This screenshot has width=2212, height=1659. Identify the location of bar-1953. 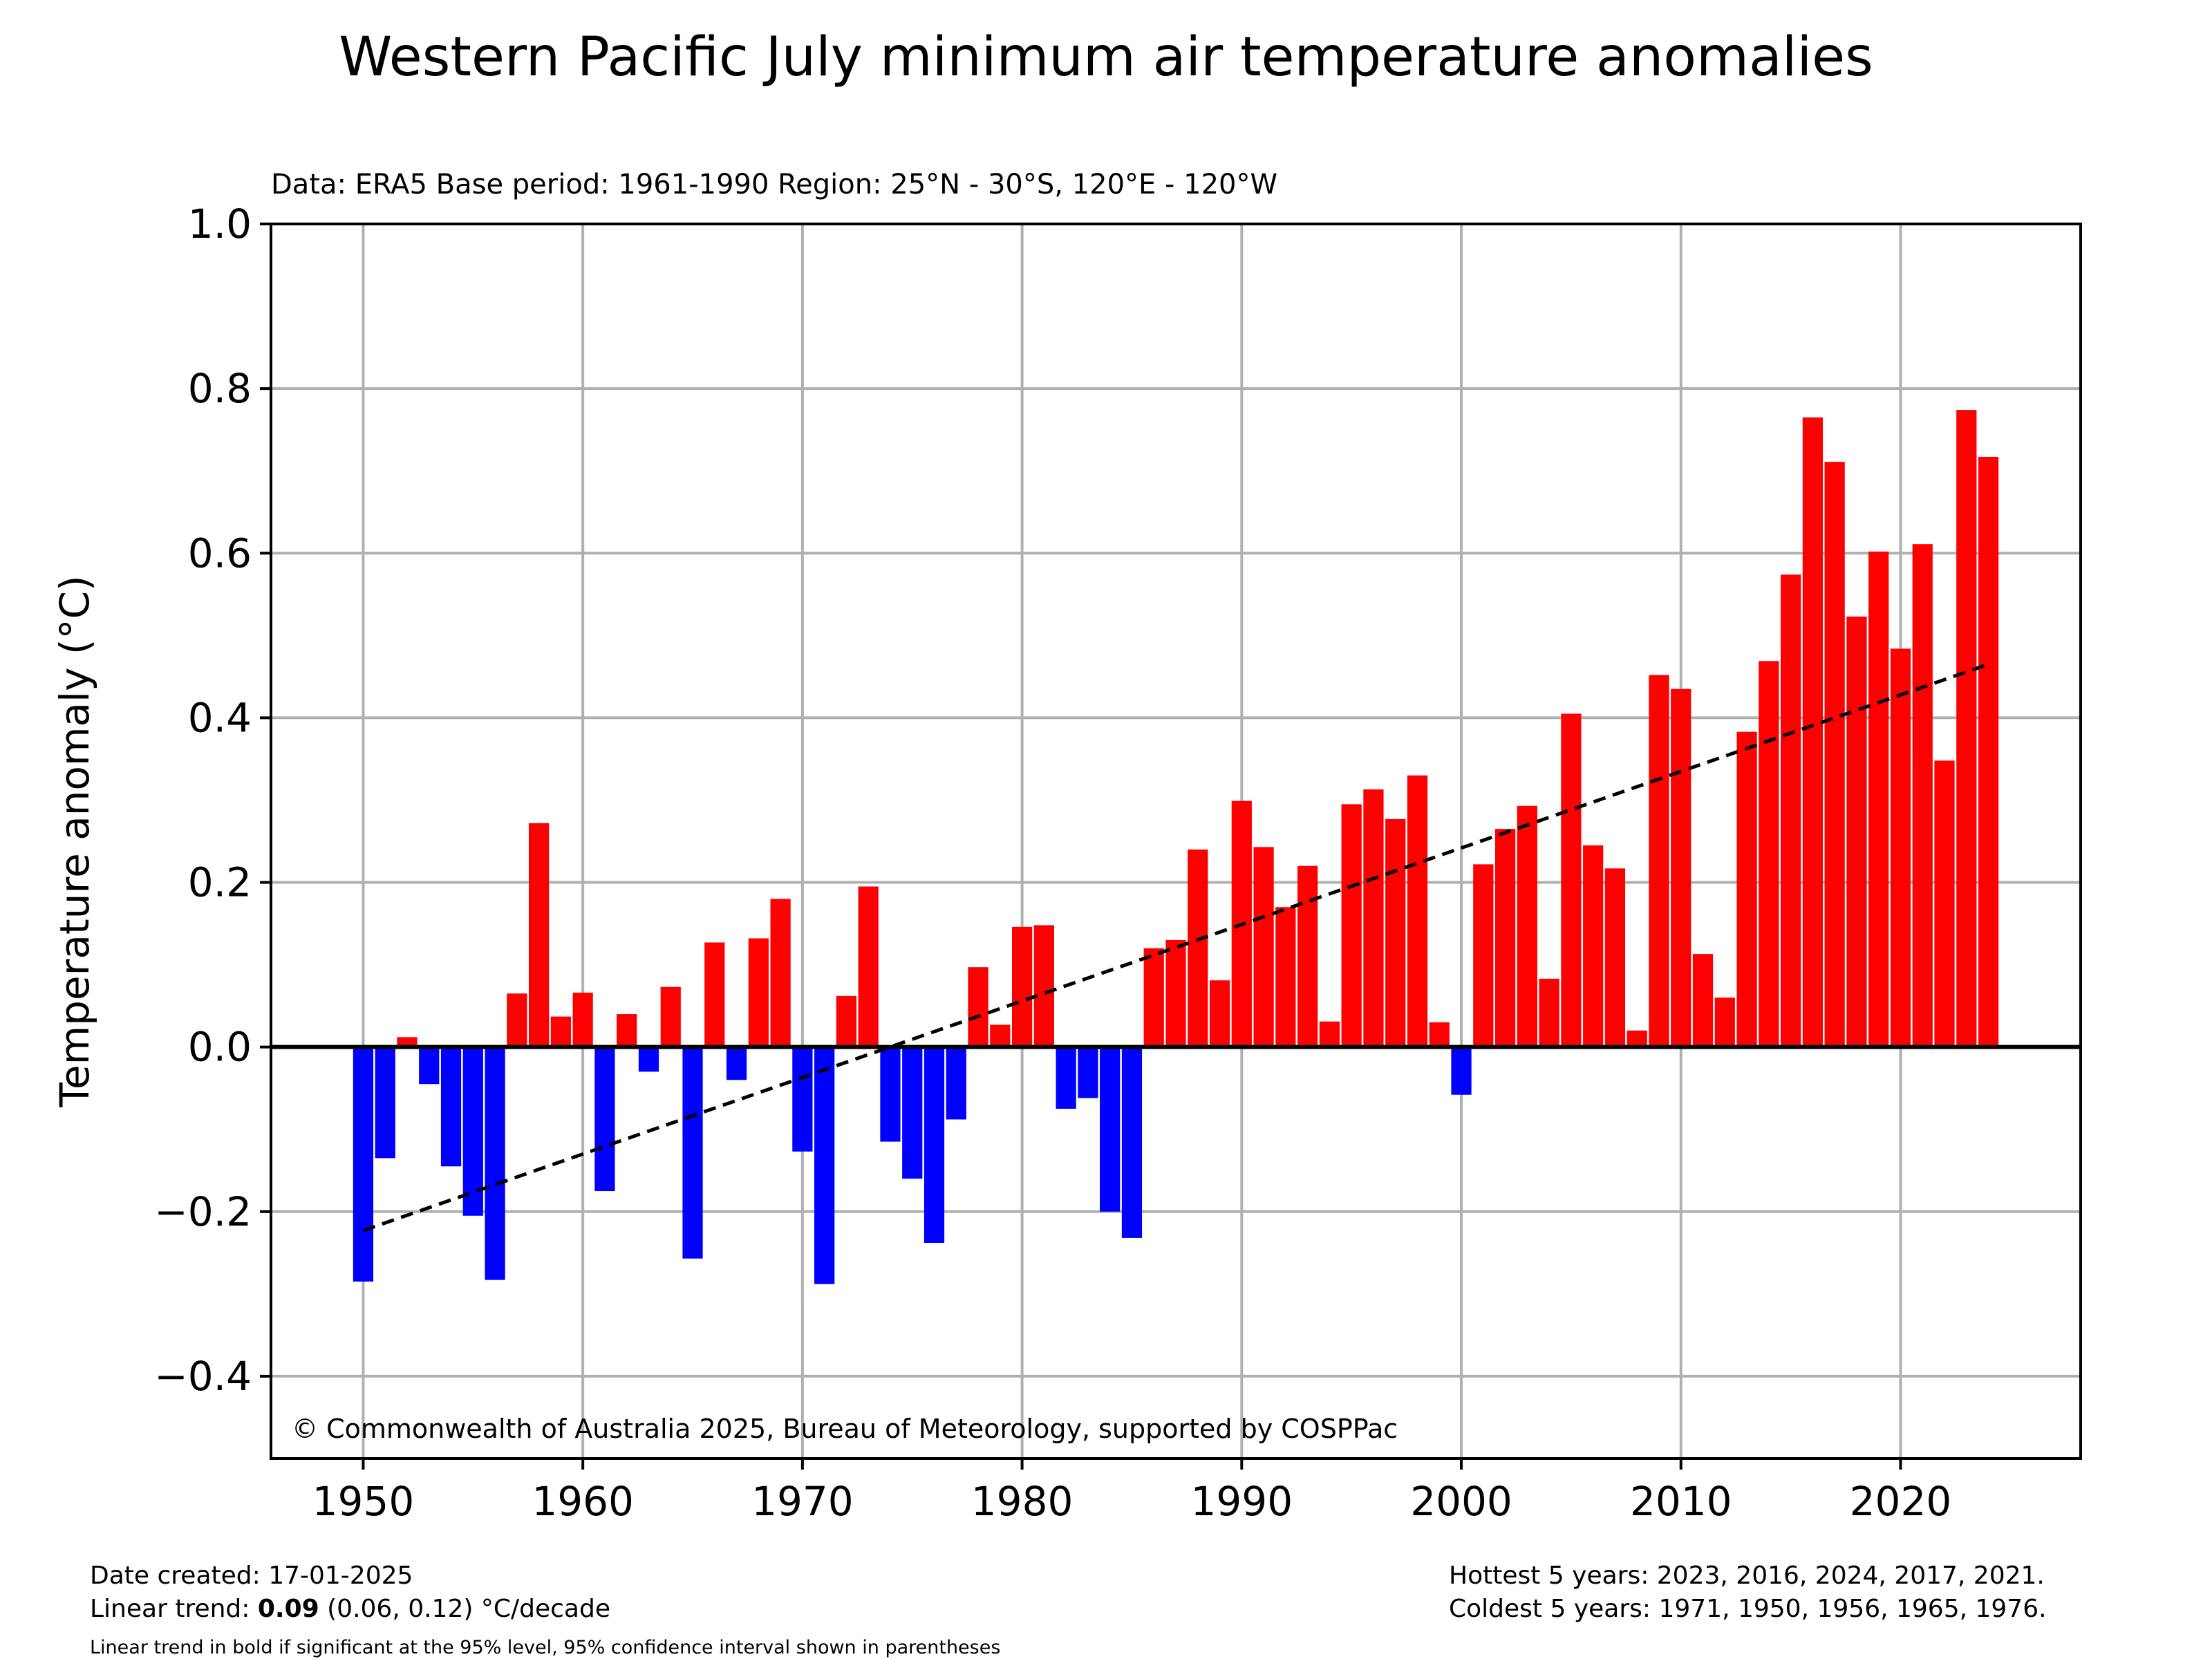
(429, 1066).